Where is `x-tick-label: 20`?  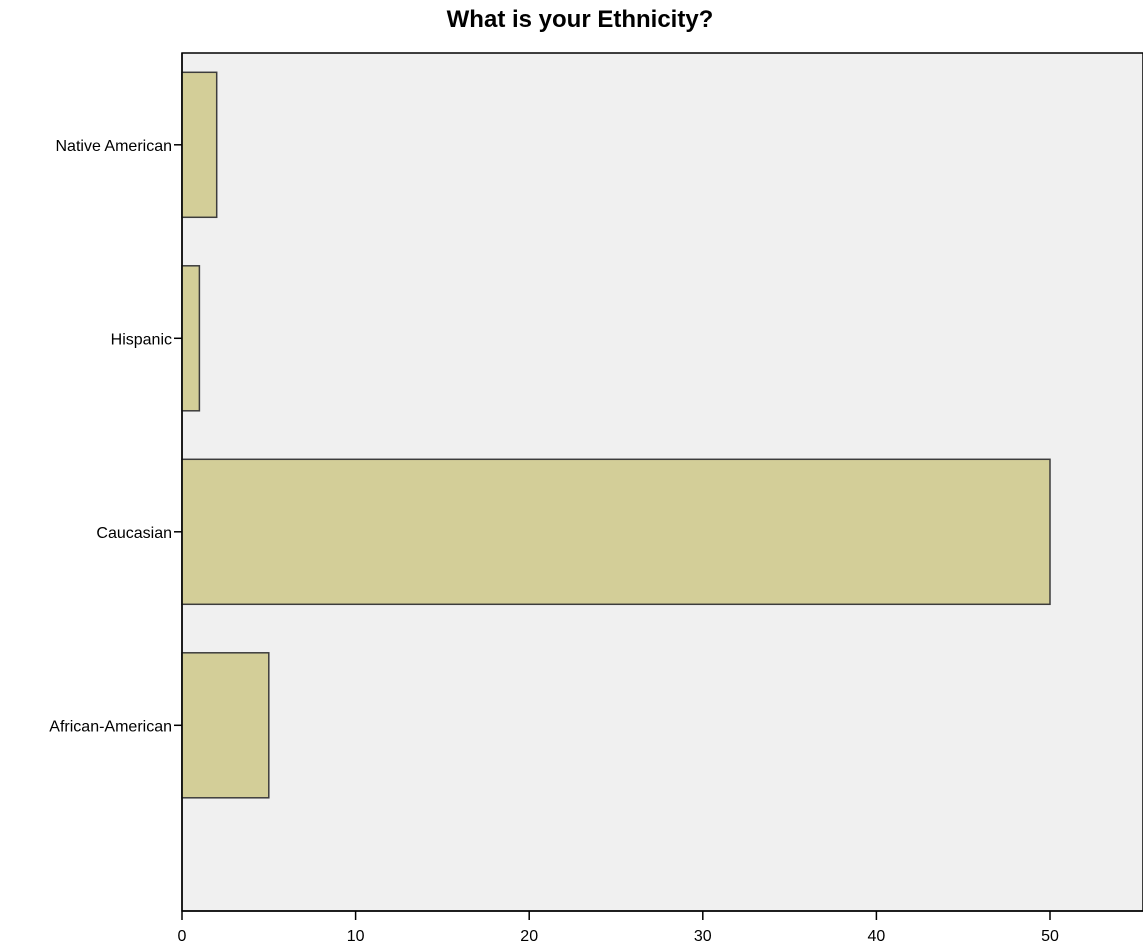 x-tick-label: 20 is located at coordinates (529, 936).